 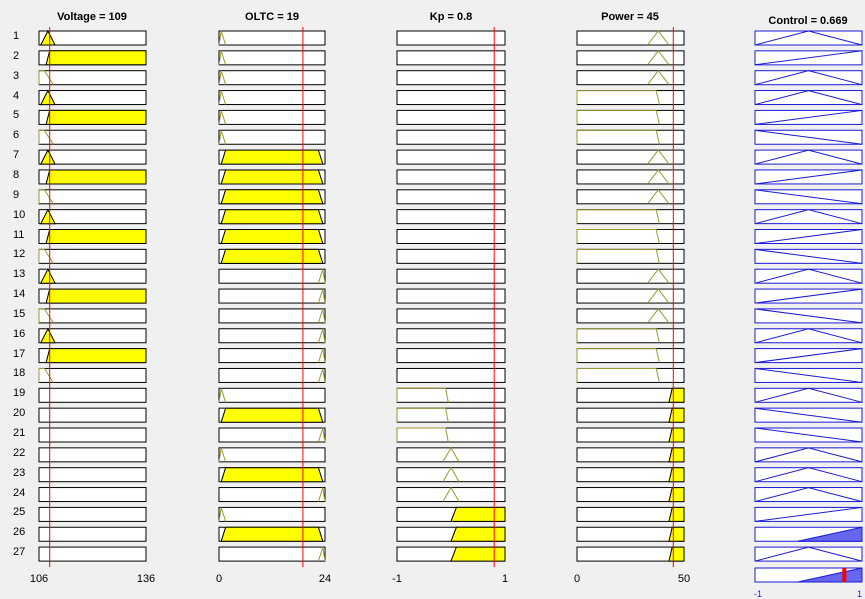 What do you see at coordinates (630, 17) in the screenshot?
I see `power-title: Power = 45` at bounding box center [630, 17].